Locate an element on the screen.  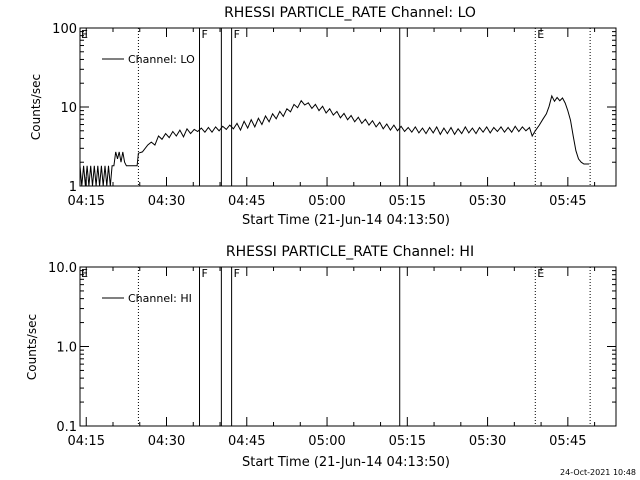
y-tick-label: 1 is located at coordinates (73, 187).